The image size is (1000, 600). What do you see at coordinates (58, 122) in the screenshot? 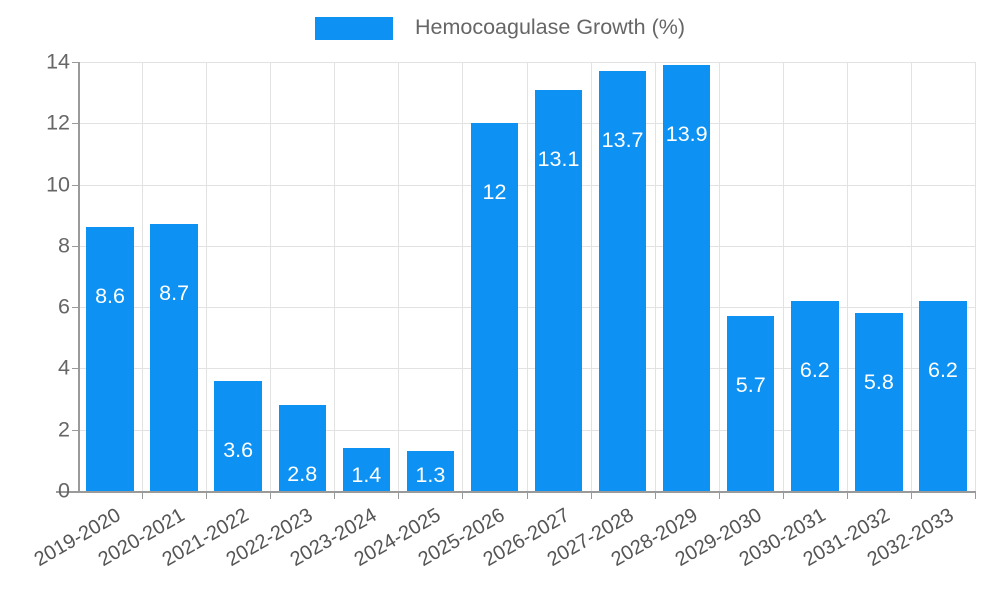
I see `y-axis-tick-label: 12` at bounding box center [58, 122].